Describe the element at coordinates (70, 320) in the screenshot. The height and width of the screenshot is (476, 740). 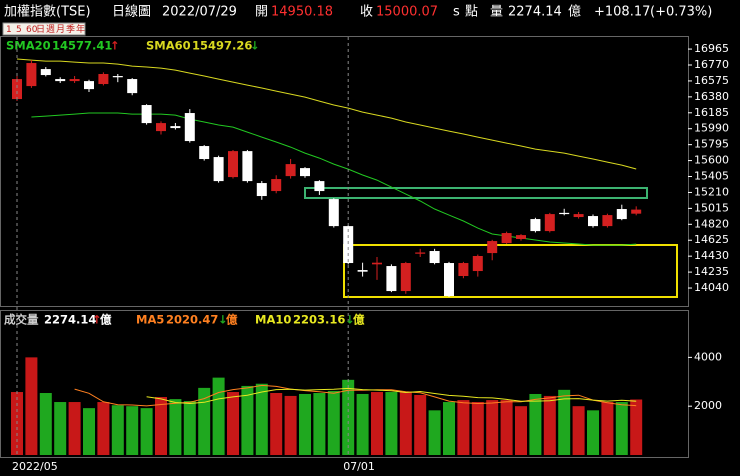
I see `legend-value: 2274.14` at that location.